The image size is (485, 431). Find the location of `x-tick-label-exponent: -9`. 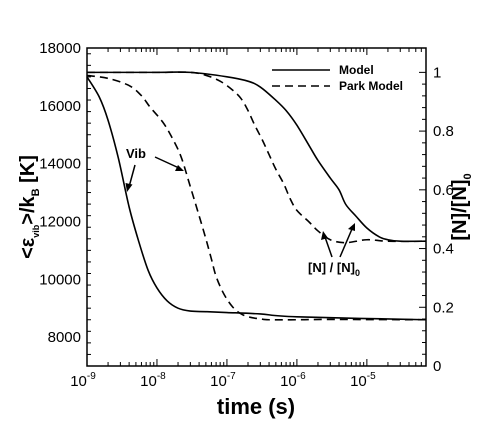

x-tick-label-exponent: -9 is located at coordinates (91, 376).